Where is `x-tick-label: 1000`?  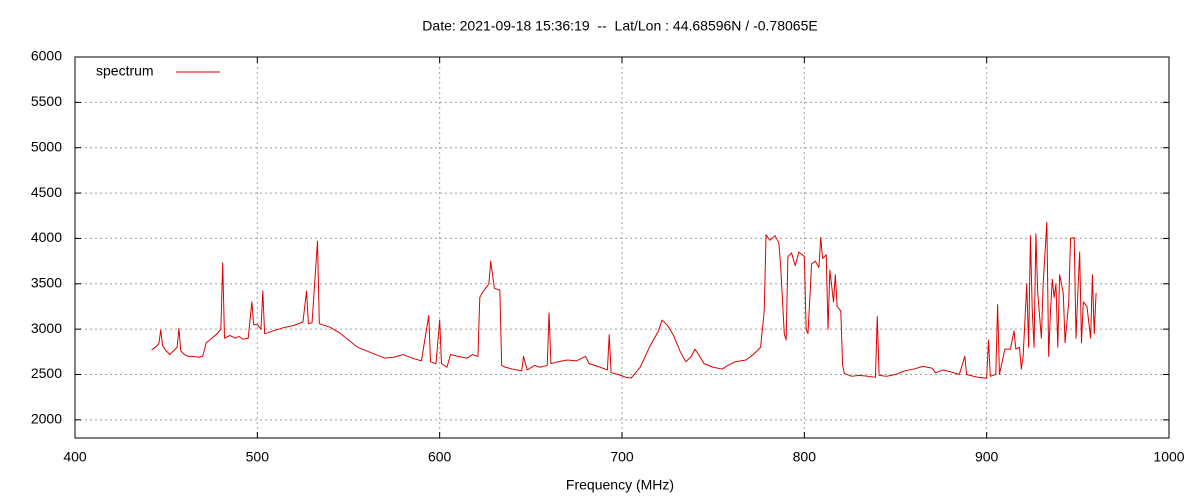
x-tick-label: 1000 is located at coordinates (1168, 457).